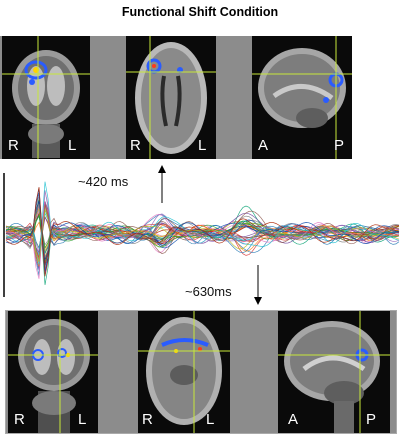 This screenshot has height=435, width=400. What do you see at coordinates (258, 301) in the screenshot?
I see `arrow-down-icon` at bounding box center [258, 301].